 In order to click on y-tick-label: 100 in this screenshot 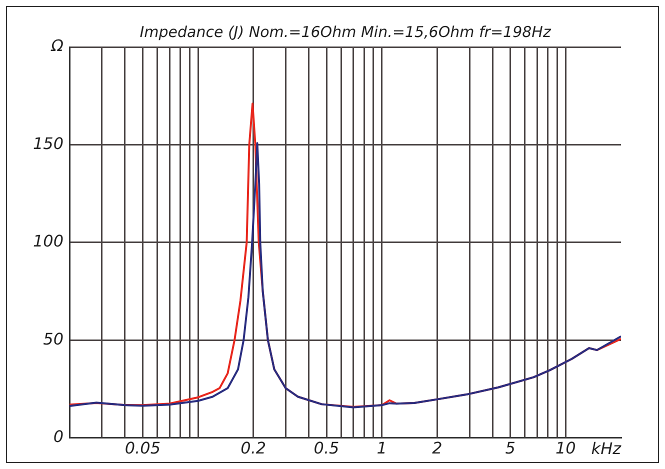, I will do `click(48, 241)`.